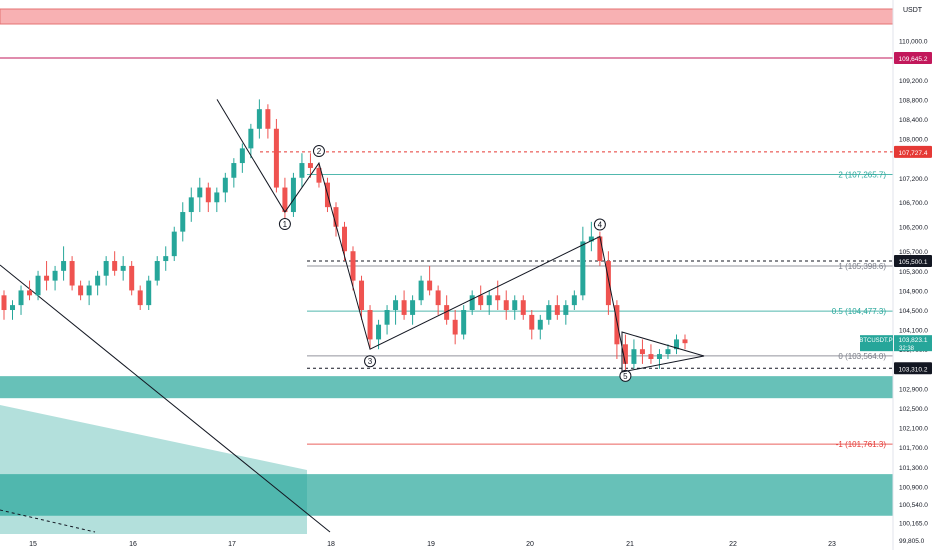 This screenshot has height=555, width=932. Describe the element at coordinates (913, 252) in the screenshot. I see `y-tick-label: 105,700.0` at that location.